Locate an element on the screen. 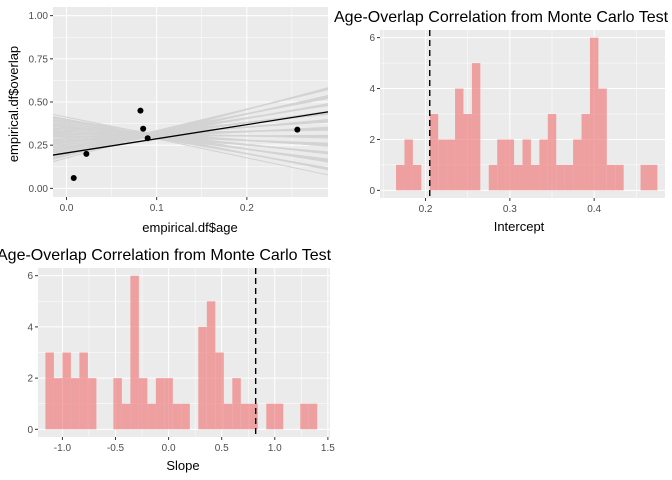 This screenshot has height=480, width=672. intercept-y-tick-label: 6 is located at coordinates (372, 38).